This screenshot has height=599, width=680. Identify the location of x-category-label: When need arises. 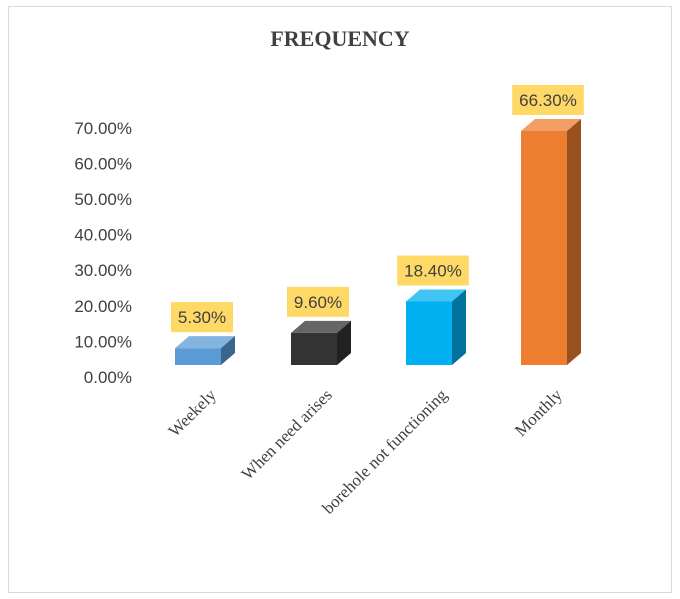
(287, 434).